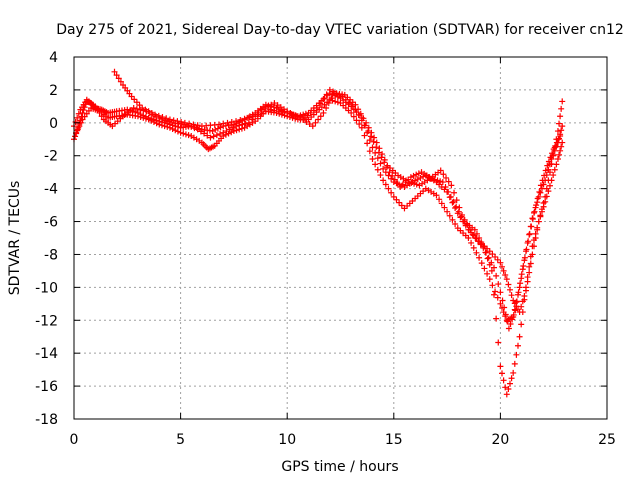 This screenshot has width=640, height=480. What do you see at coordinates (607, 440) in the screenshot?
I see `x-tick-label: 25` at bounding box center [607, 440].